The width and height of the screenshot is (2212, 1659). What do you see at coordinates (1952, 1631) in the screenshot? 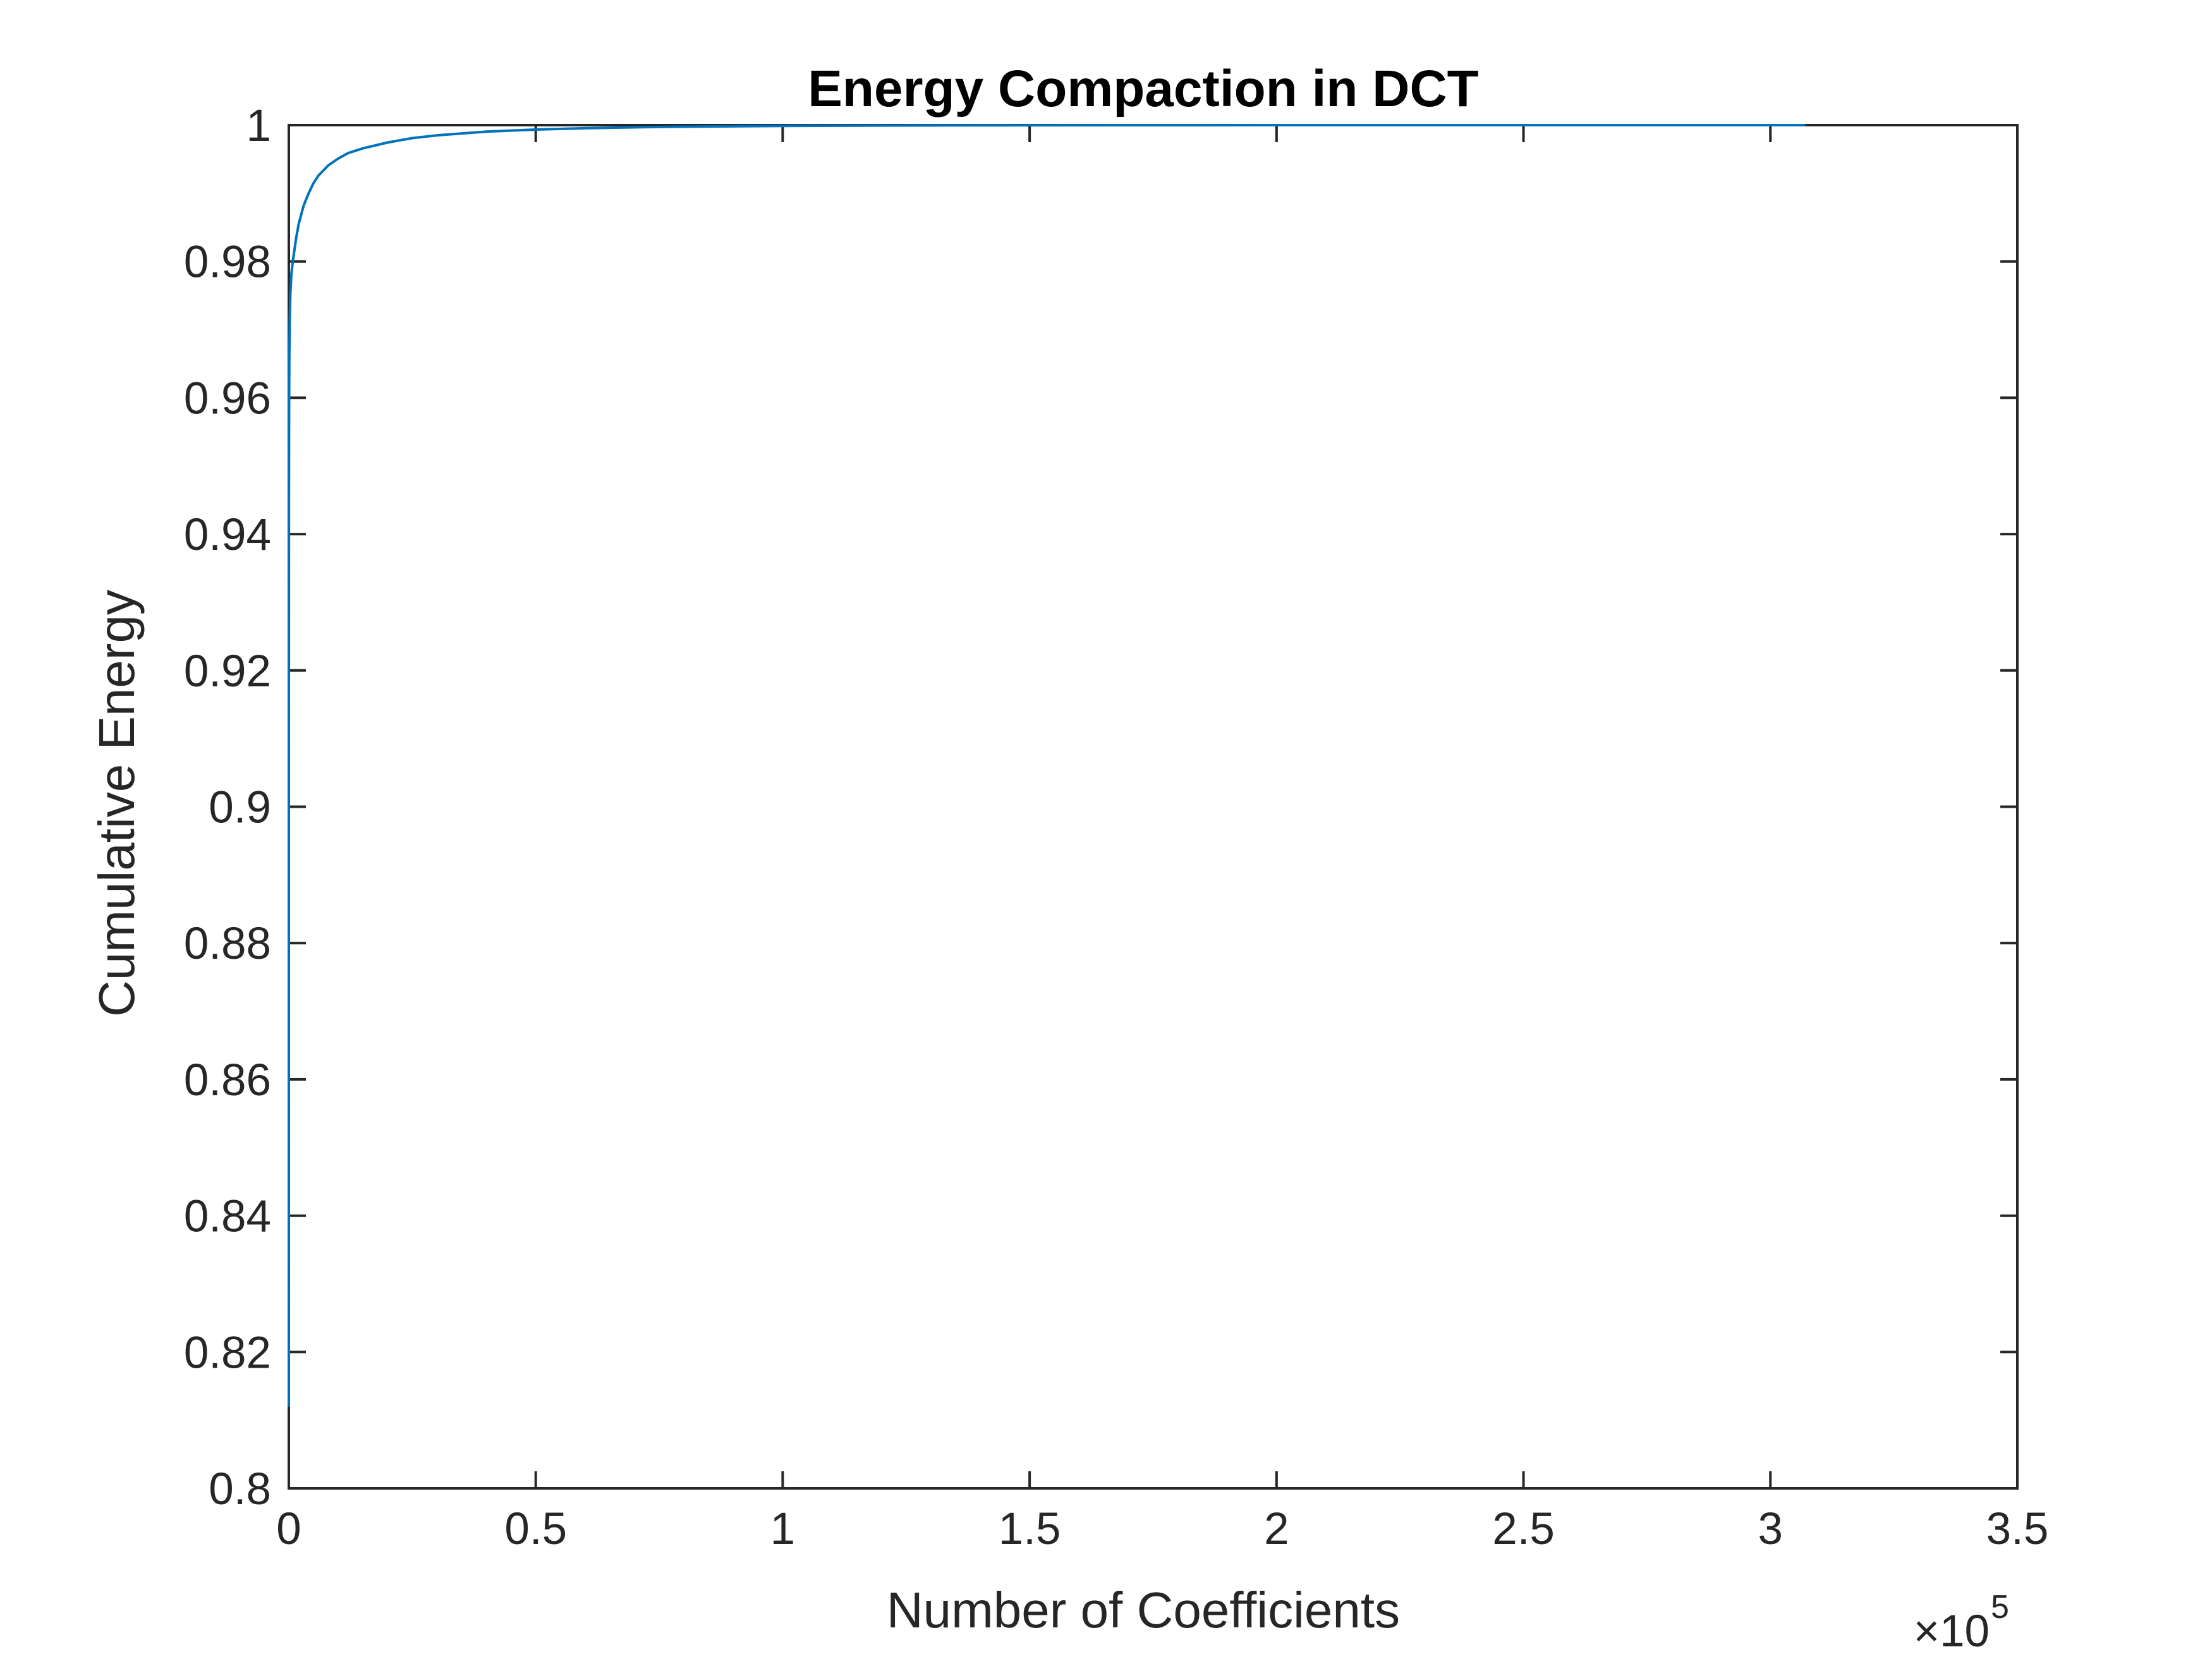
I see `x-axis-multiplier: ×10` at bounding box center [1952, 1631].